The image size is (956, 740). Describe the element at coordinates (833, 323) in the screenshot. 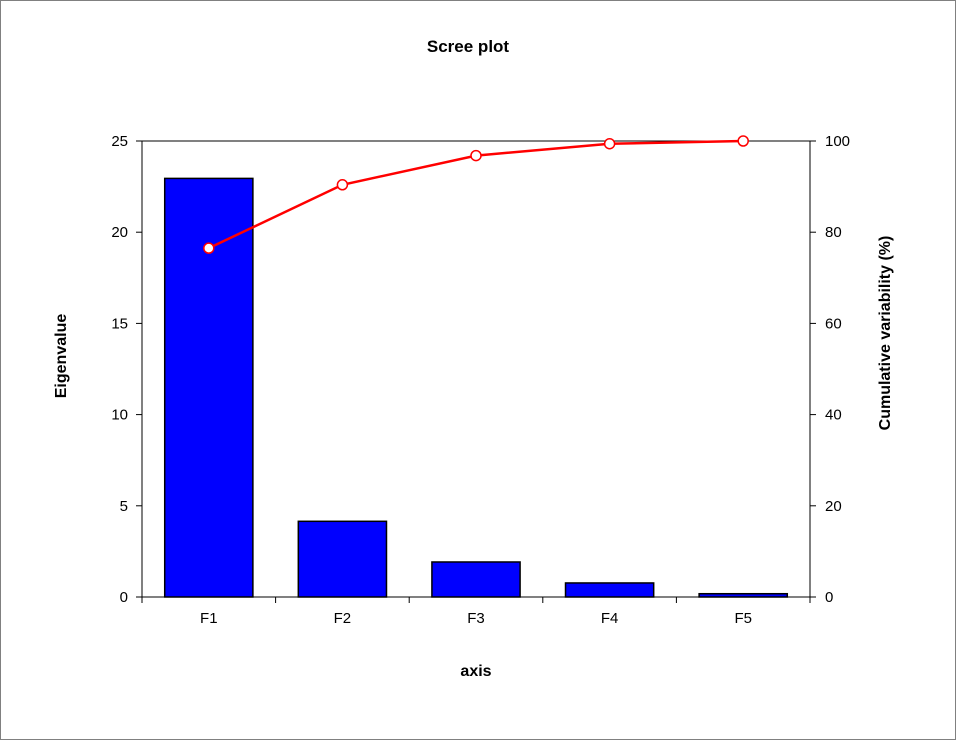

I see `y2-tick-label: 60` at that location.